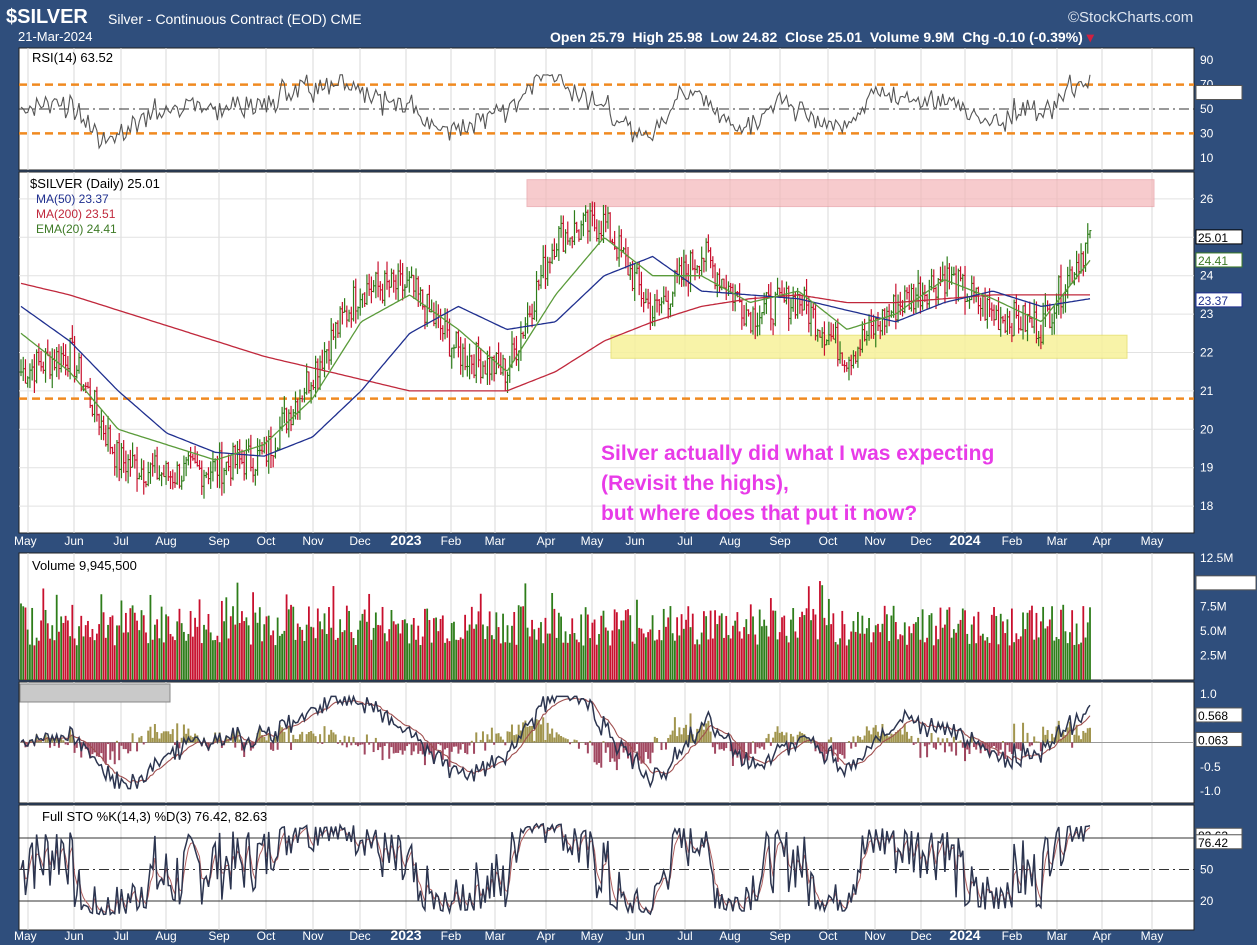 This screenshot has height=945, width=1257. I want to click on sto-frame, so click(606, 867).